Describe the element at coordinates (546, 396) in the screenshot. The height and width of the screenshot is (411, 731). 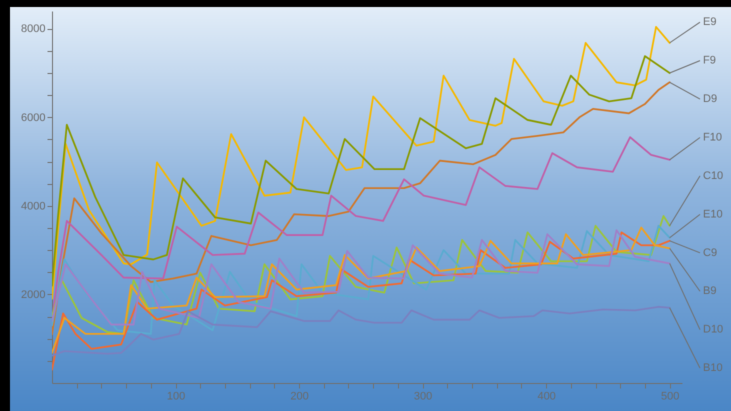
I see `x-tick-label: 400` at that location.